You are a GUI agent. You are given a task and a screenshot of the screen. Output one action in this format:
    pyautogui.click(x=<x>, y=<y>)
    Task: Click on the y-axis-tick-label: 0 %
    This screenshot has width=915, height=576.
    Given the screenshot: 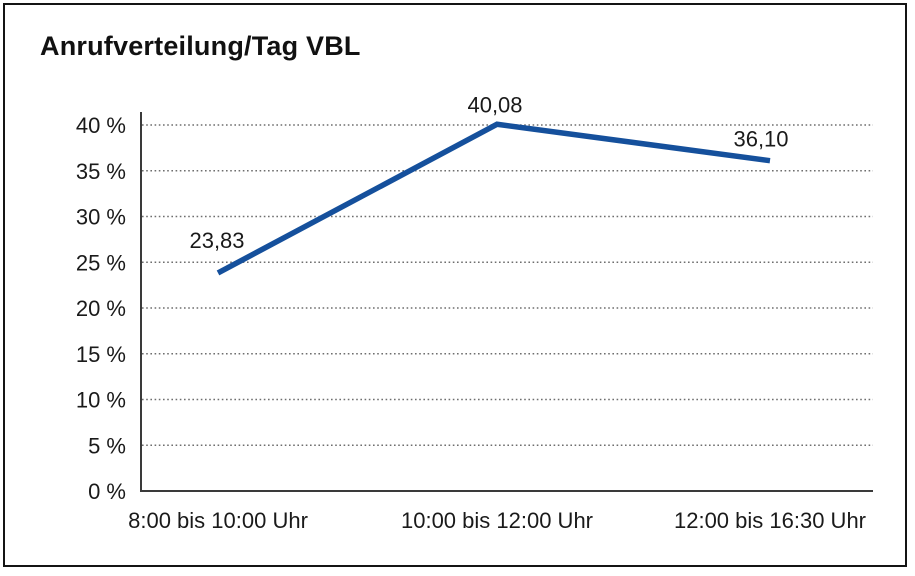 What is the action you would take?
    pyautogui.click(x=107, y=491)
    